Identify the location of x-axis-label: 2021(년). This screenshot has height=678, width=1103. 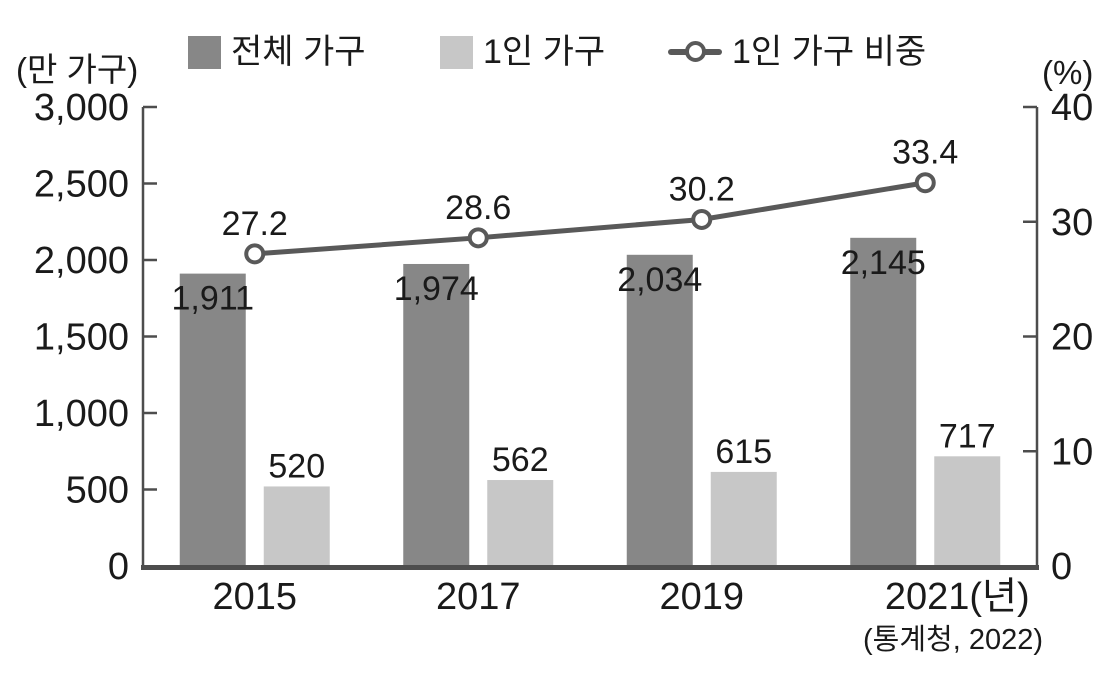
(957, 597).